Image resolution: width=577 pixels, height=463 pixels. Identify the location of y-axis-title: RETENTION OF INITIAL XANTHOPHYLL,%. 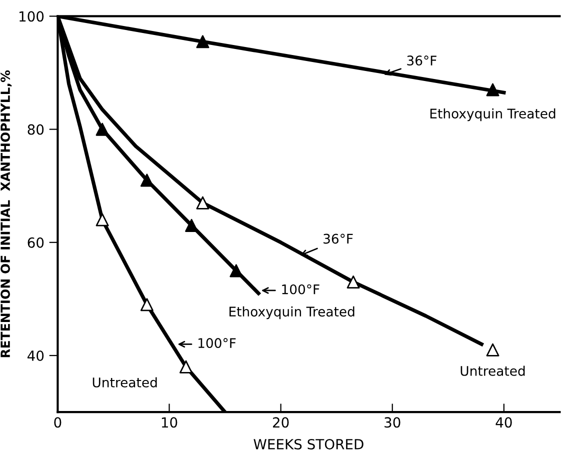
(6, 214).